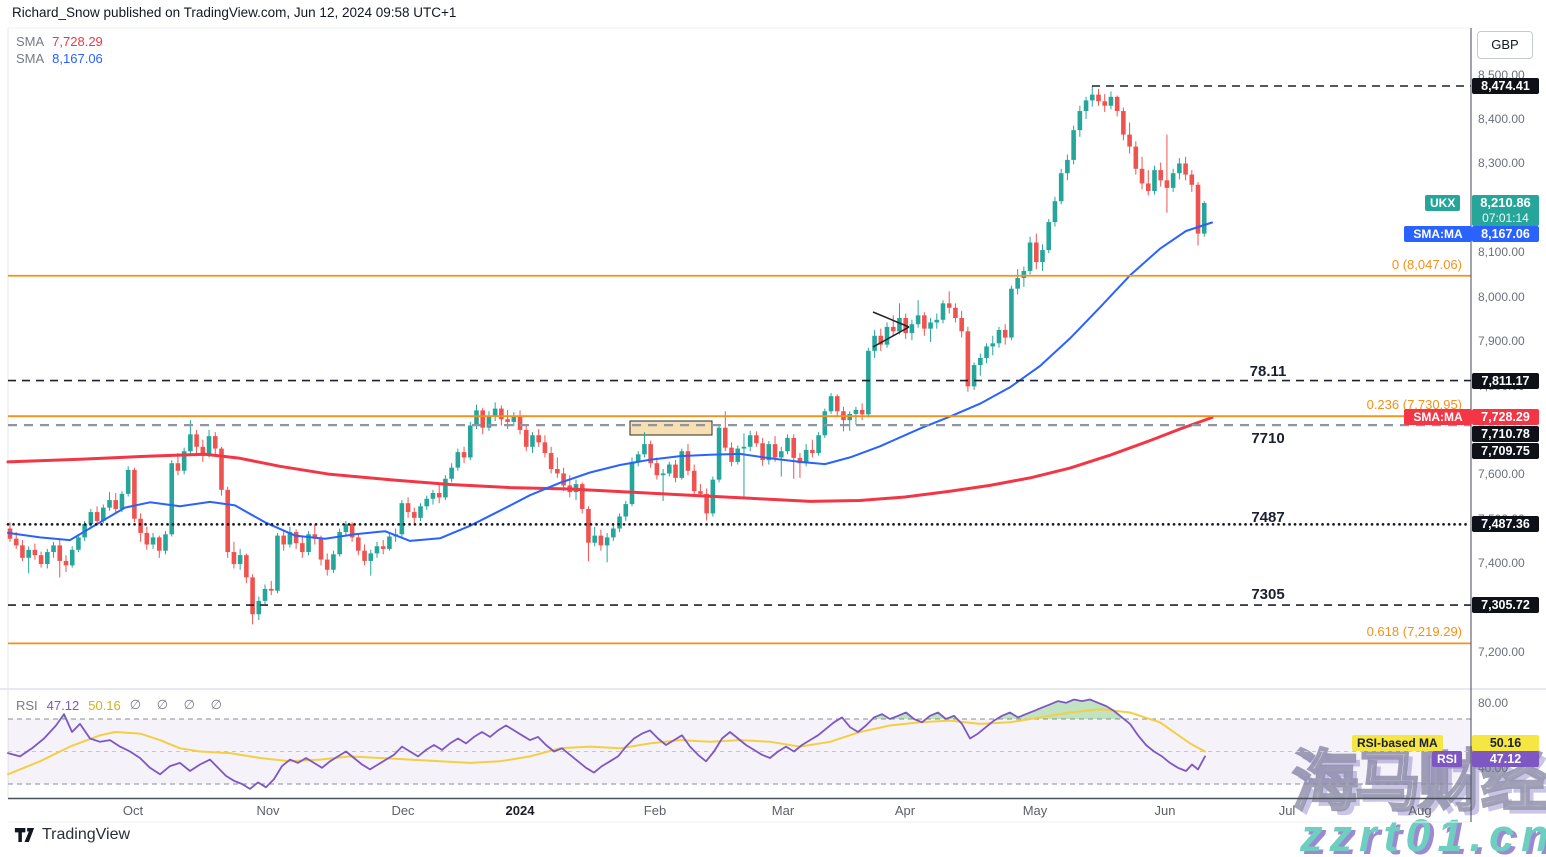  What do you see at coordinates (86, 834) in the screenshot?
I see `tradingview-brand-text: TradingView` at bounding box center [86, 834].